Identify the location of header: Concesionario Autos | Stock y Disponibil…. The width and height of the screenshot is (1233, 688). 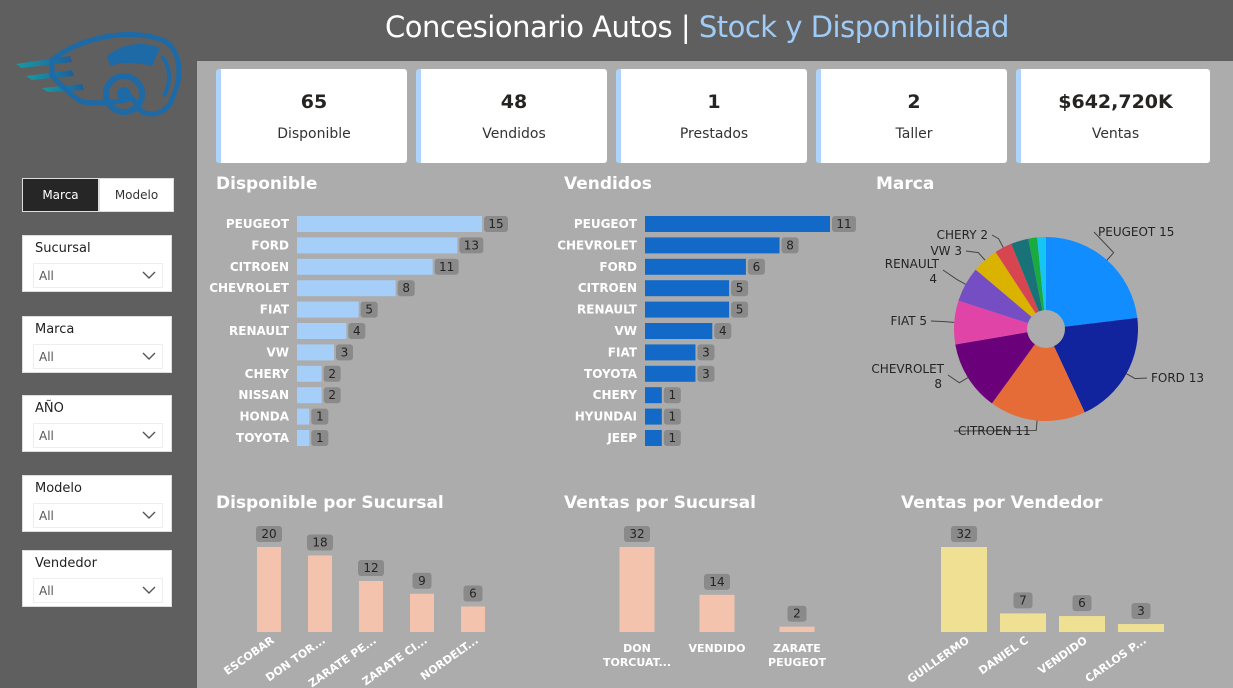
(715, 30).